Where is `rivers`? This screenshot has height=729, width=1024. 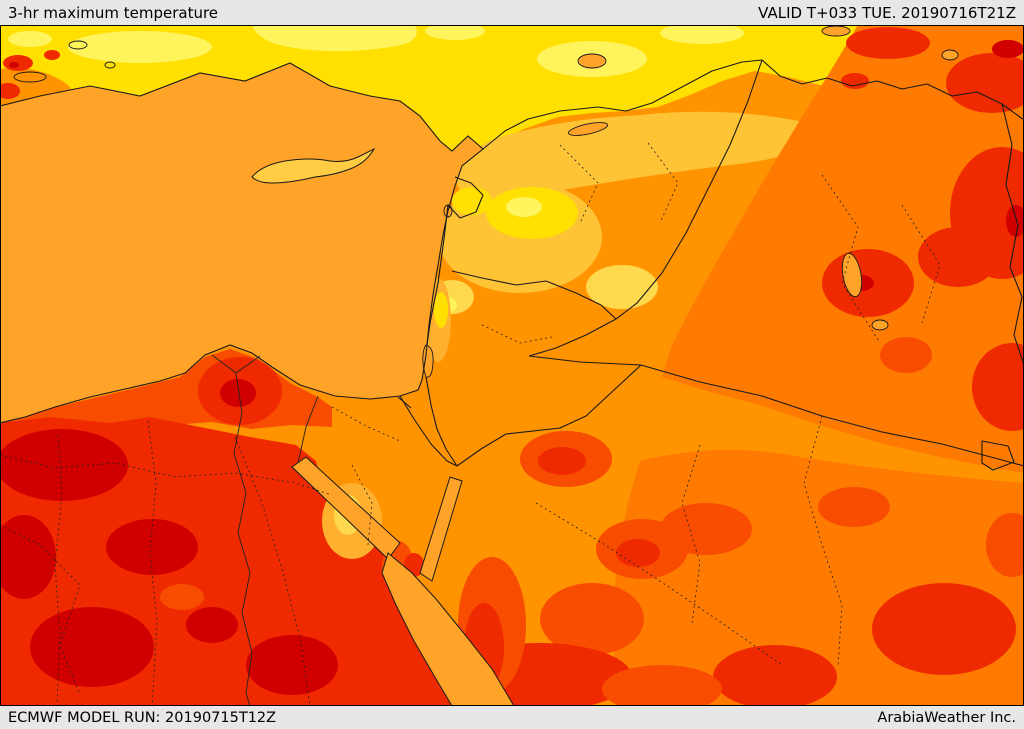 rivers is located at coordinates (265, 530).